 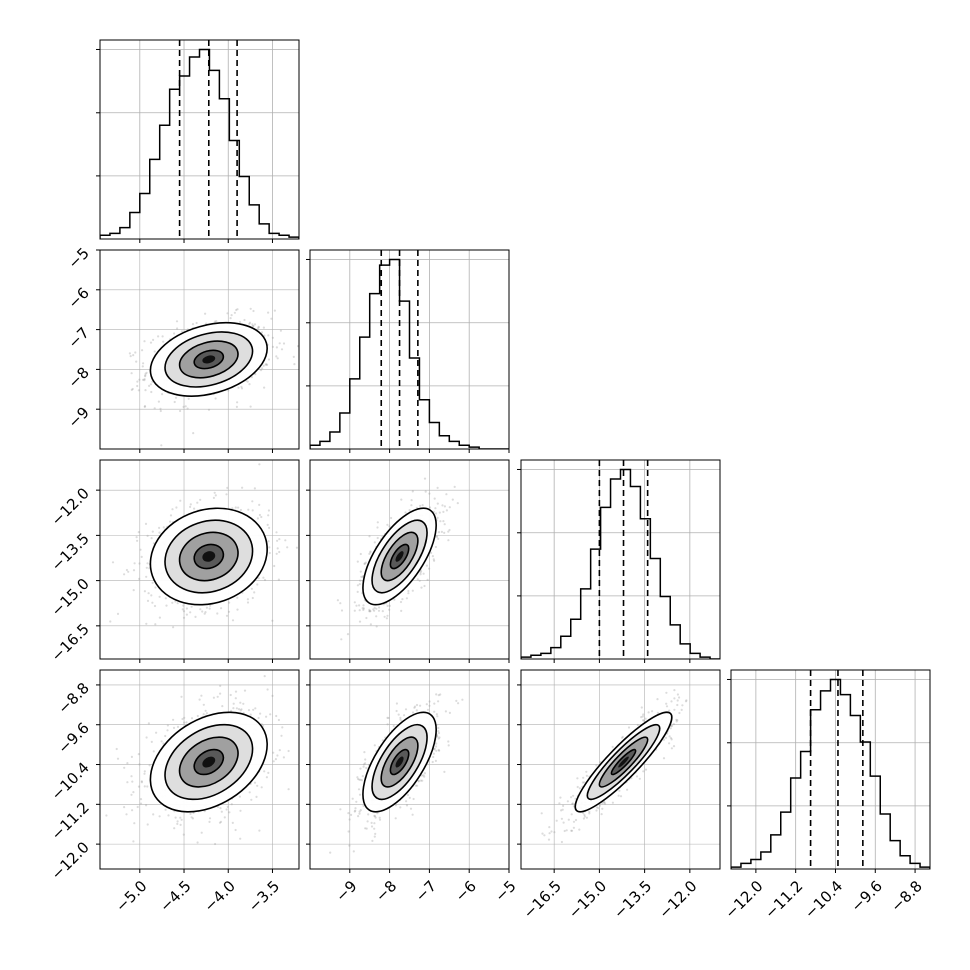 I want to click on histogram-step-line, so click(x=199, y=143).